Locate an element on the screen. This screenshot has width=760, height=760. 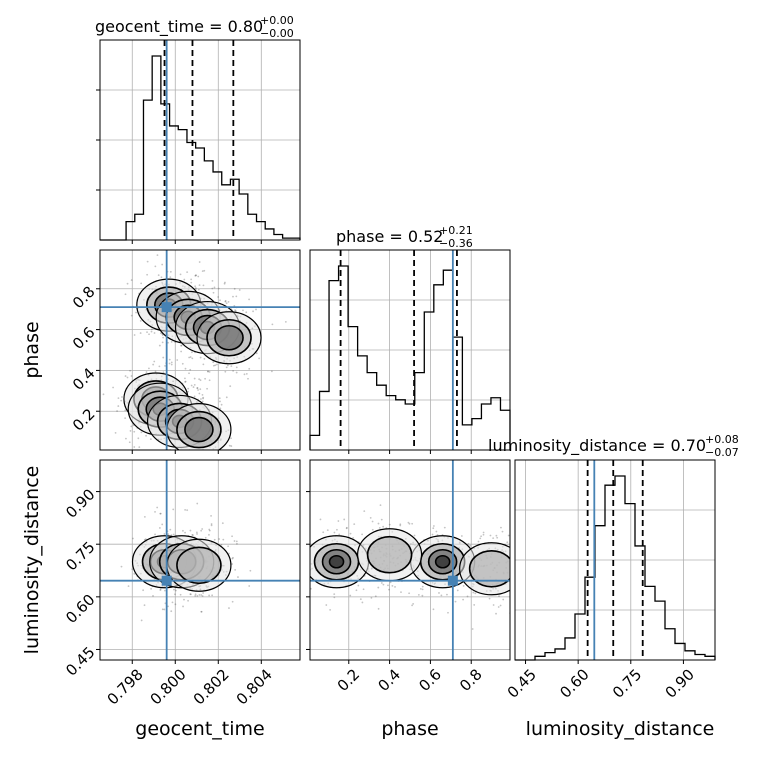
title-geocent-time-plus: +0.00 is located at coordinates (277, 20).